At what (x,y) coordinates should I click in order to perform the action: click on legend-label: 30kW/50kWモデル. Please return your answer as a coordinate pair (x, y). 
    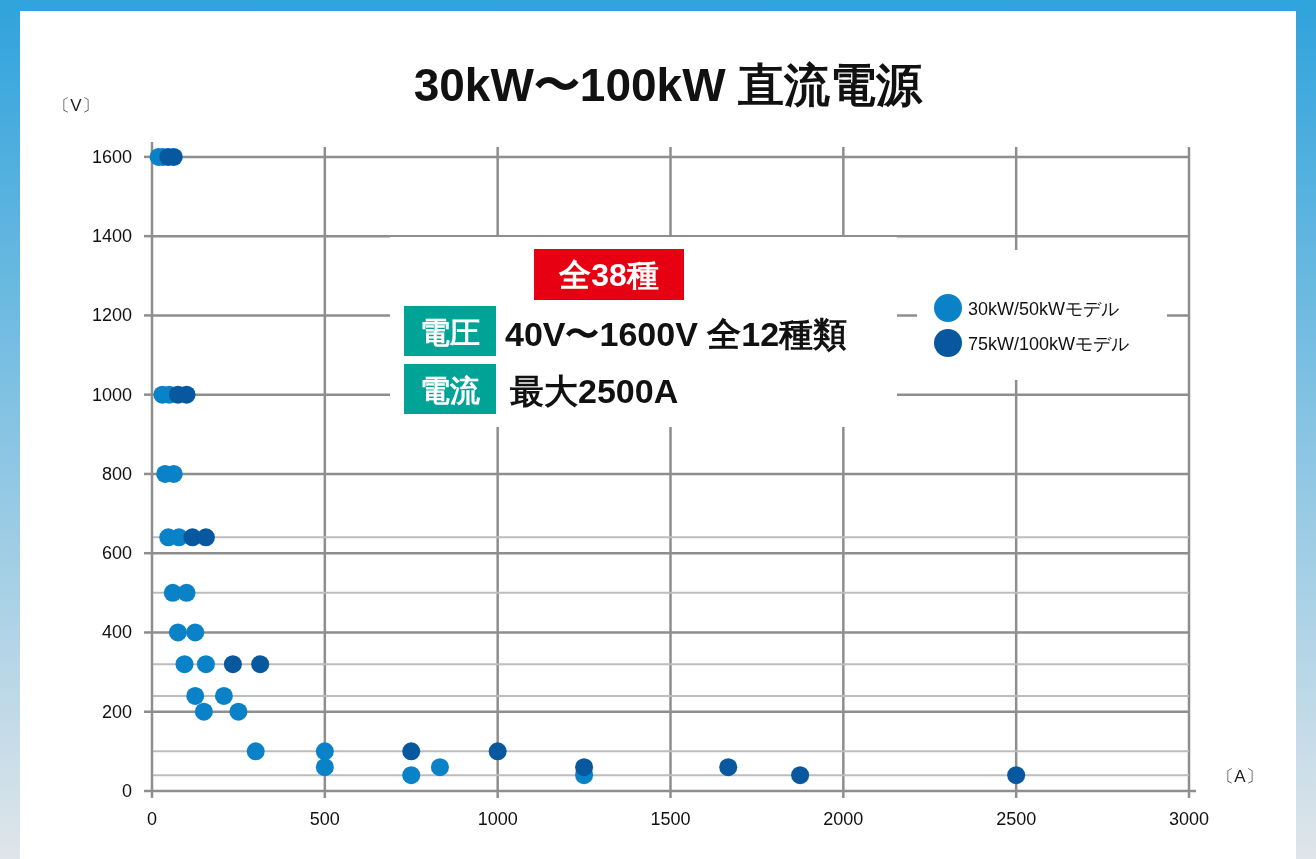
    Looking at the image, I should click on (1044, 309).